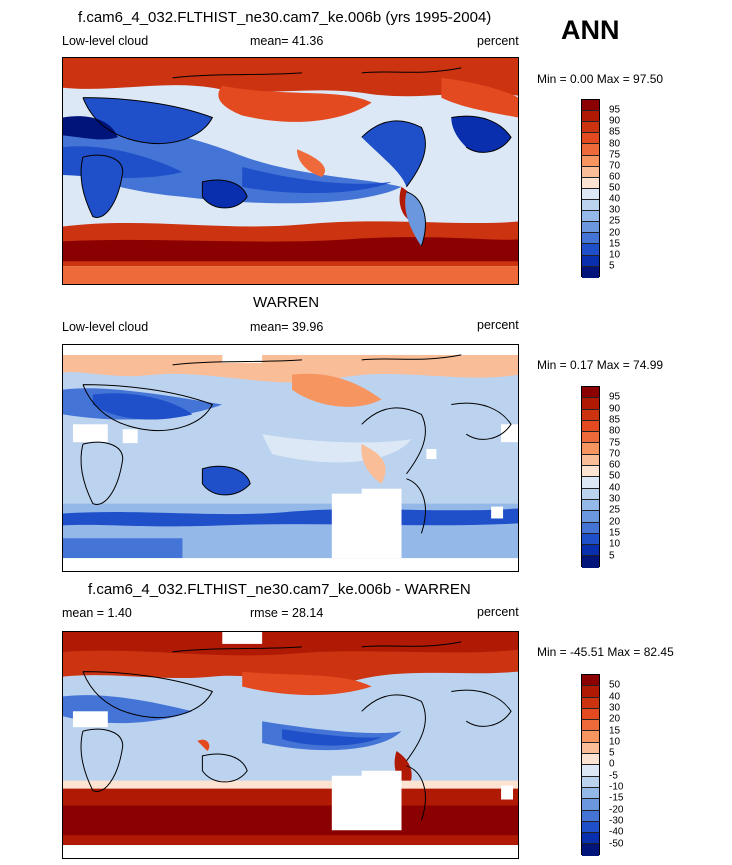  What do you see at coordinates (590, 765) in the screenshot?
I see `panel3-colorbar` at bounding box center [590, 765].